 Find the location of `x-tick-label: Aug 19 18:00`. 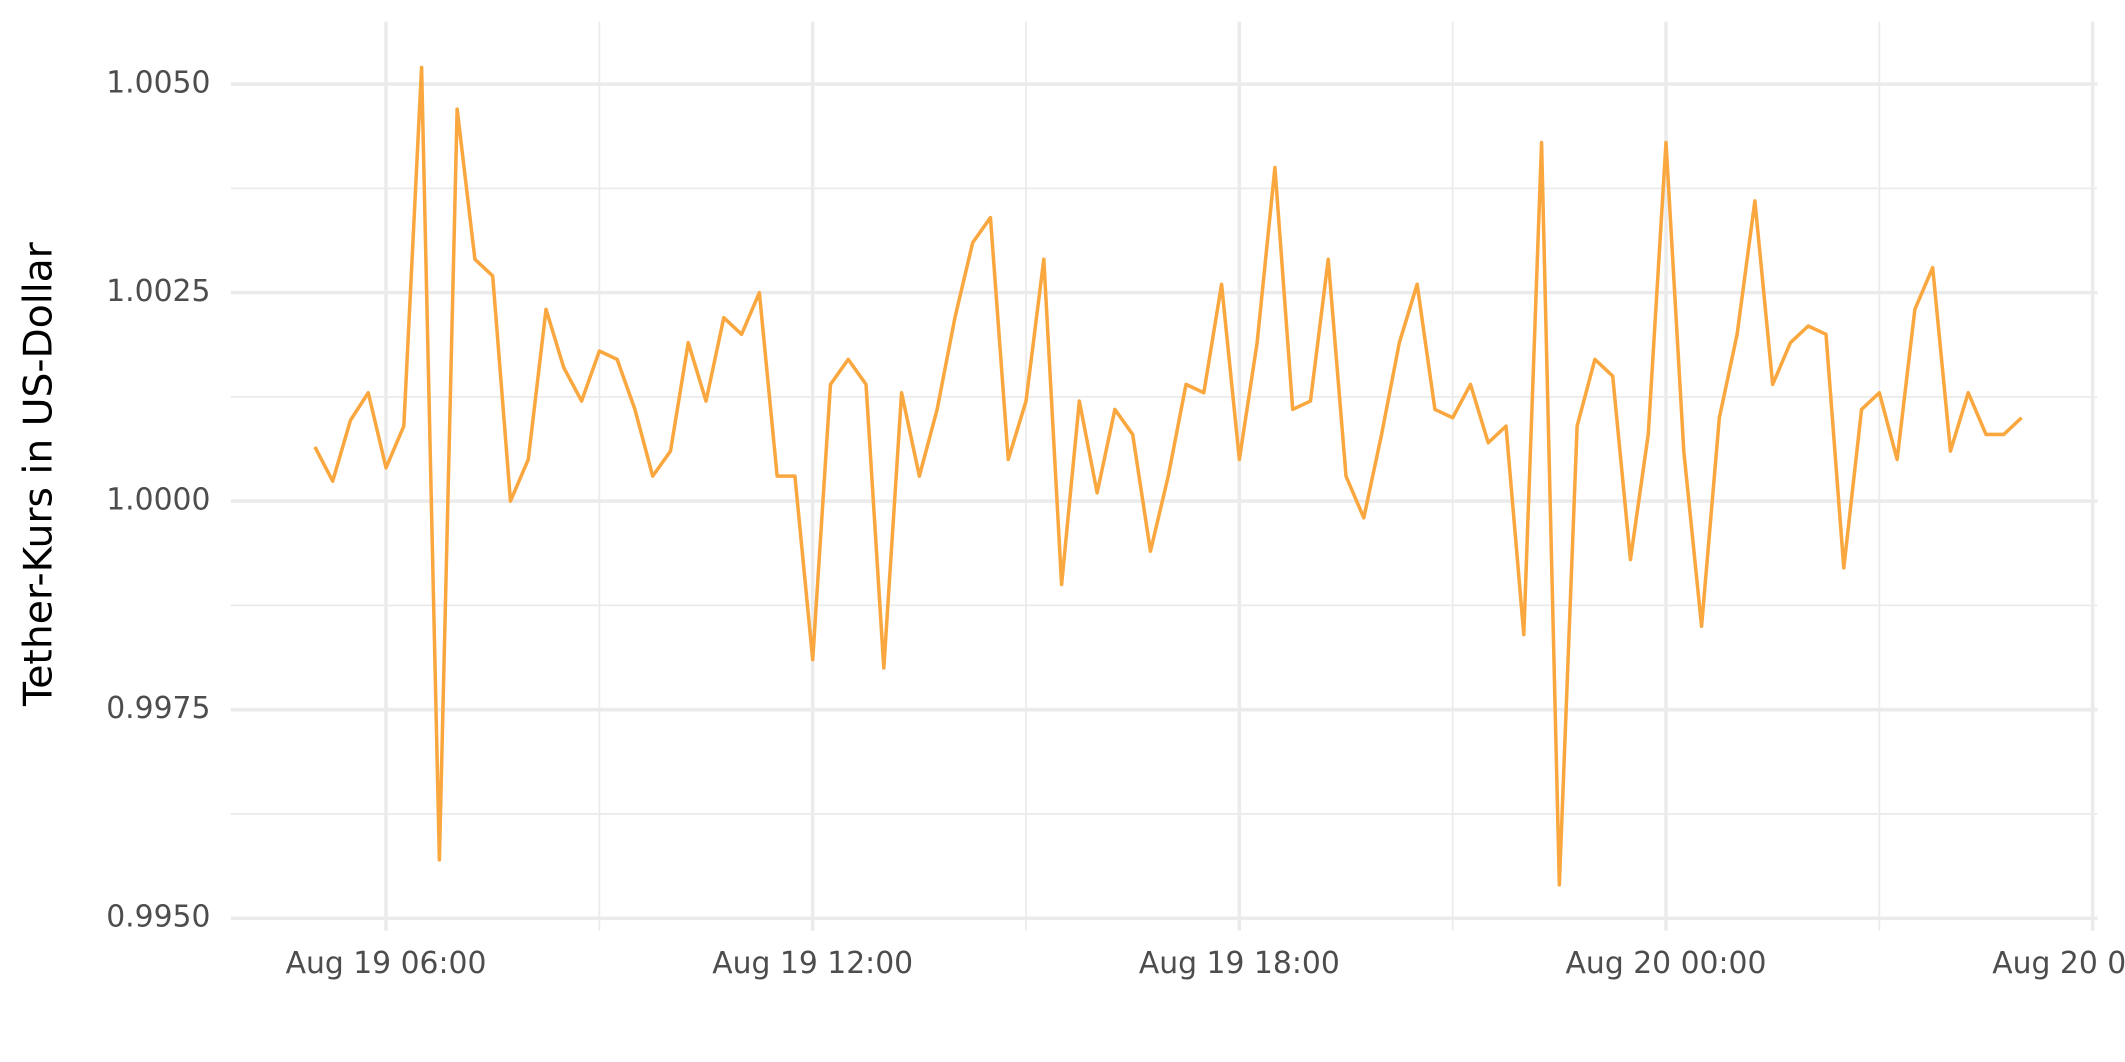

x-tick-label: Aug 19 18:00 is located at coordinates (1239, 963).